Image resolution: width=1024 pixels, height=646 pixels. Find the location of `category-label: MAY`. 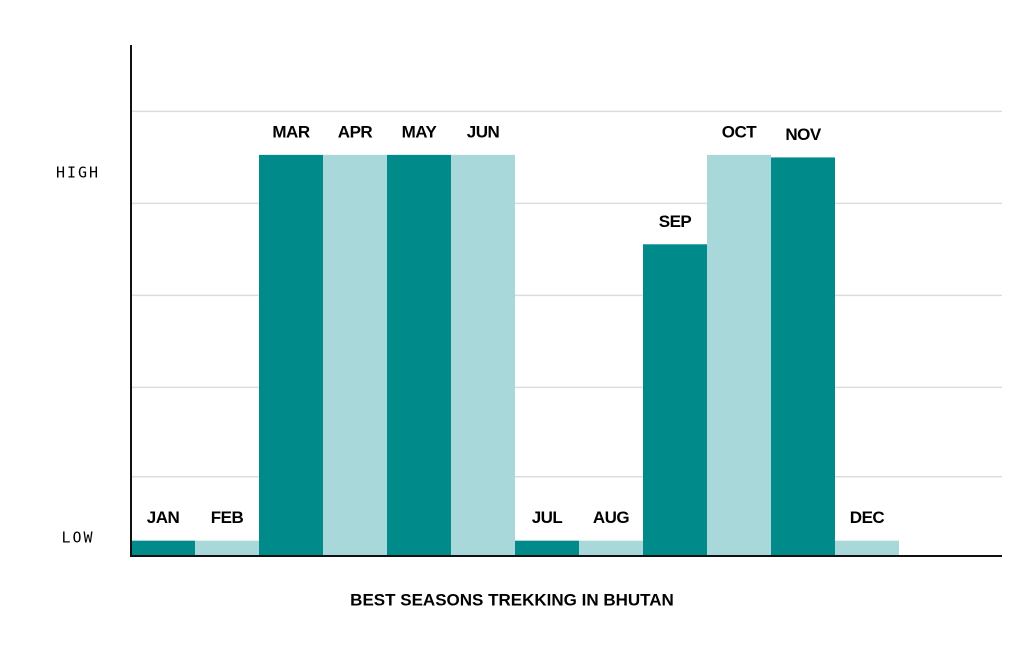

category-label: MAY is located at coordinates (420, 131).